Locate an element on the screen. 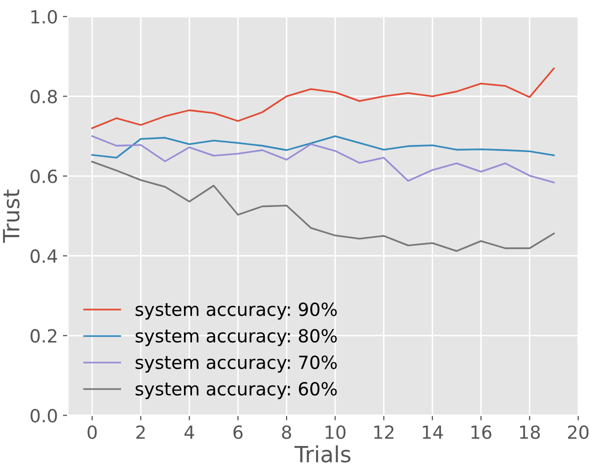 The height and width of the screenshot is (472, 590). x-tick-label: 4 is located at coordinates (189, 432).